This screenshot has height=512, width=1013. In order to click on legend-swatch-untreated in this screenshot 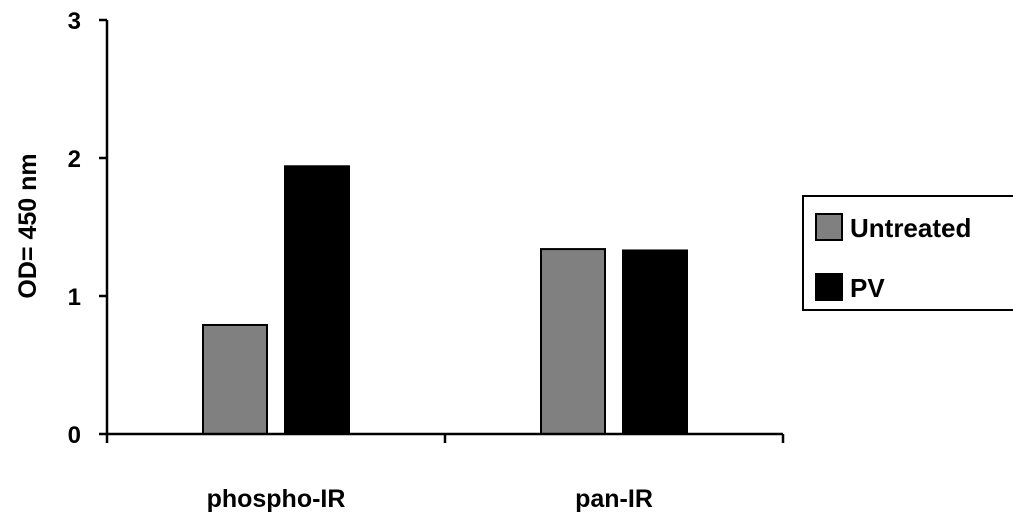, I will do `click(829, 227)`.